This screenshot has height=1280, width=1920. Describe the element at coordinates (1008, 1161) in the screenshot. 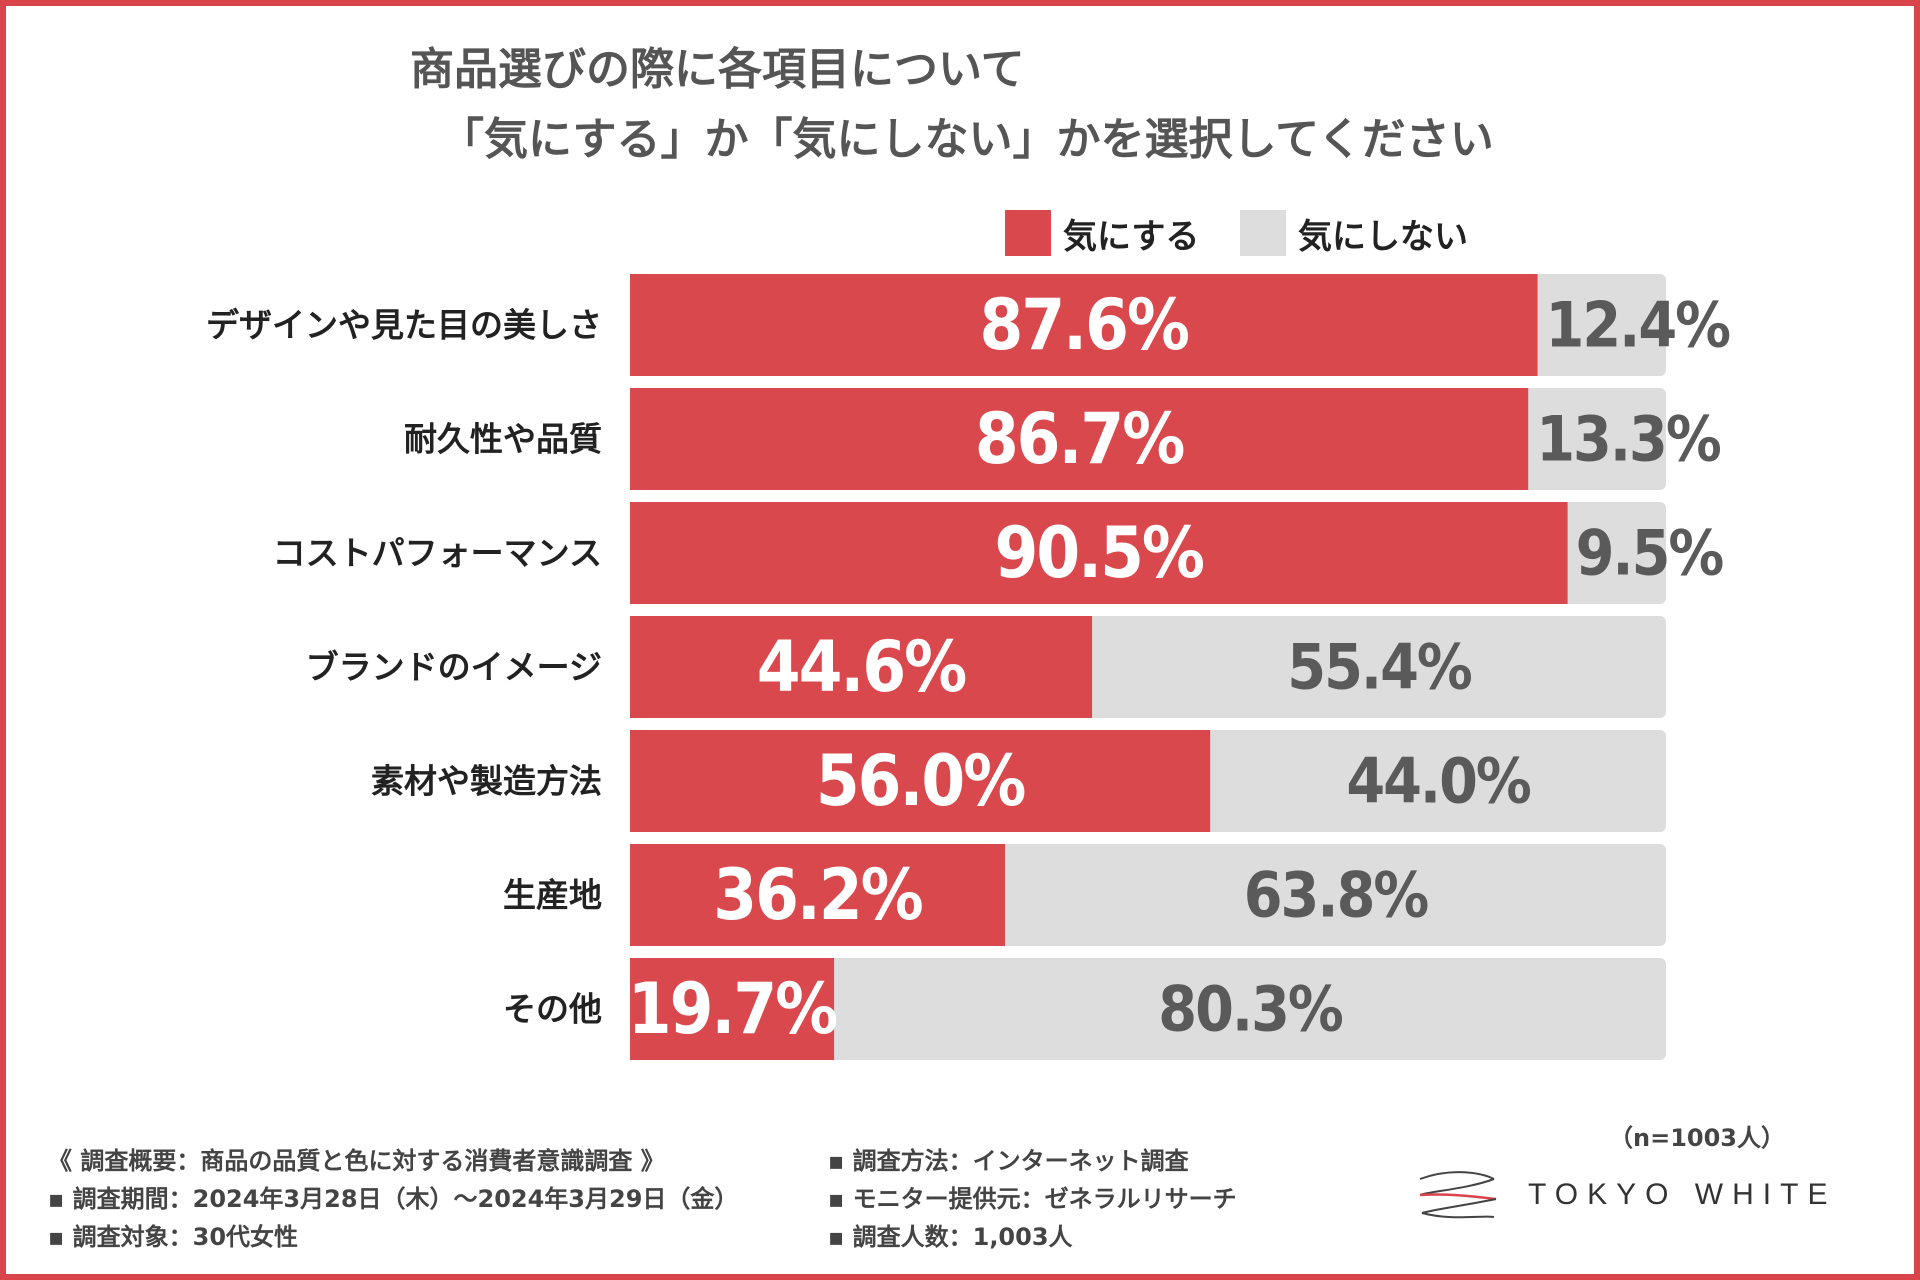

I see `survey-method: ▪ 調査方法：インターネット調査` at that location.